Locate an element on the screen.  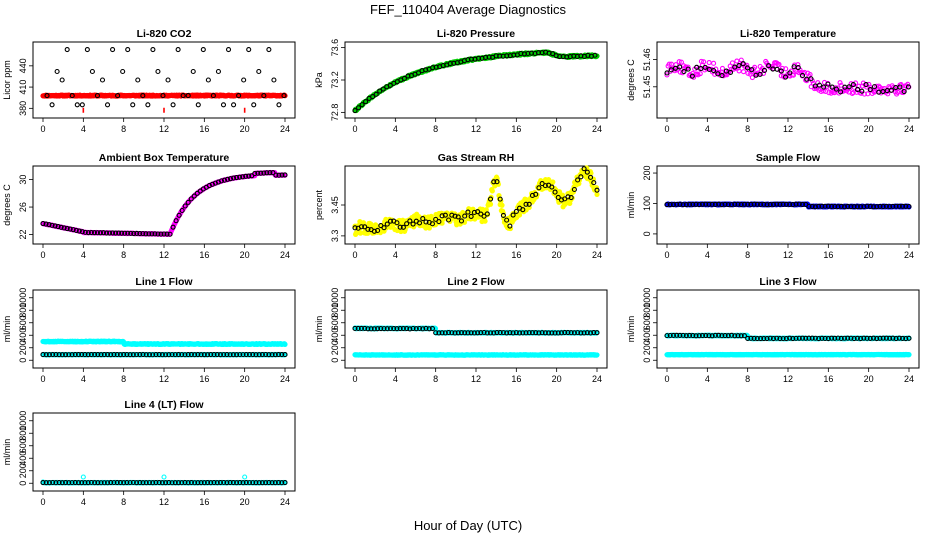
x-tick-label: 8 is located at coordinates (435, 255).